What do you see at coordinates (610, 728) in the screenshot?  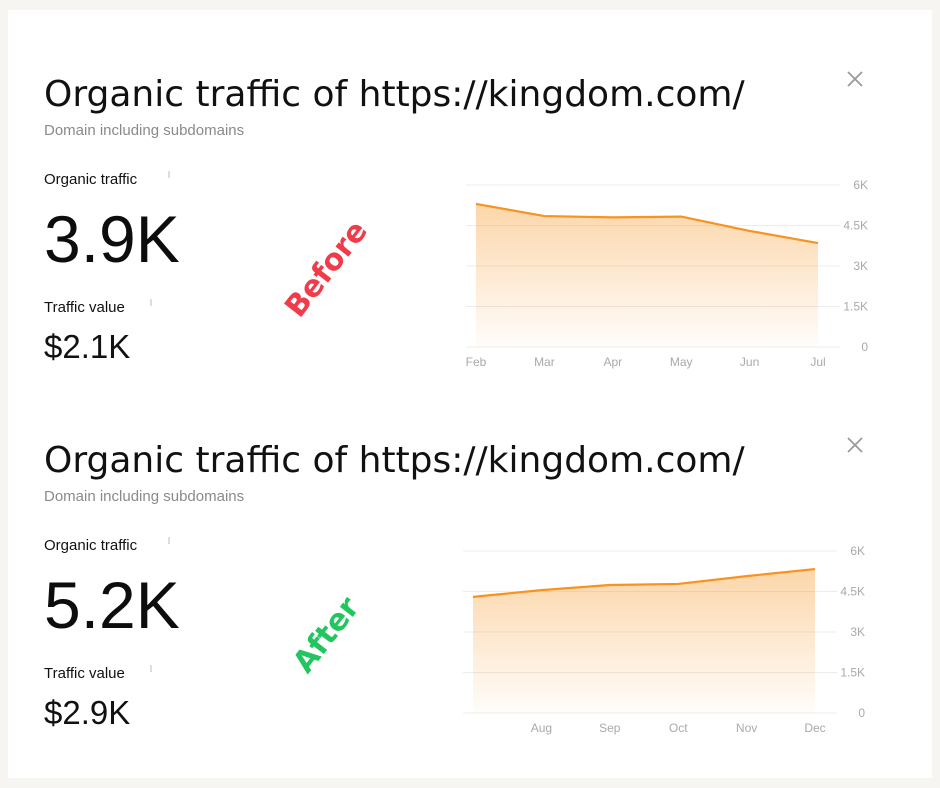 I see `x-tick-label: Sep` at bounding box center [610, 728].